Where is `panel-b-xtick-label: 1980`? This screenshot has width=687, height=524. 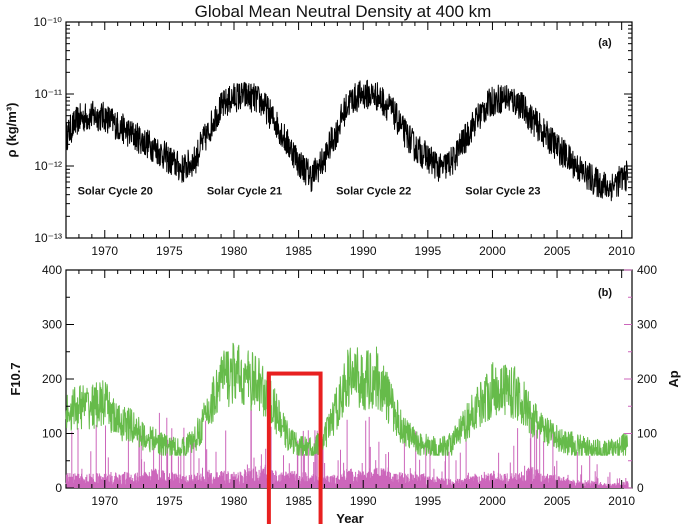
panel-b-xtick-label: 1980 is located at coordinates (234, 501).